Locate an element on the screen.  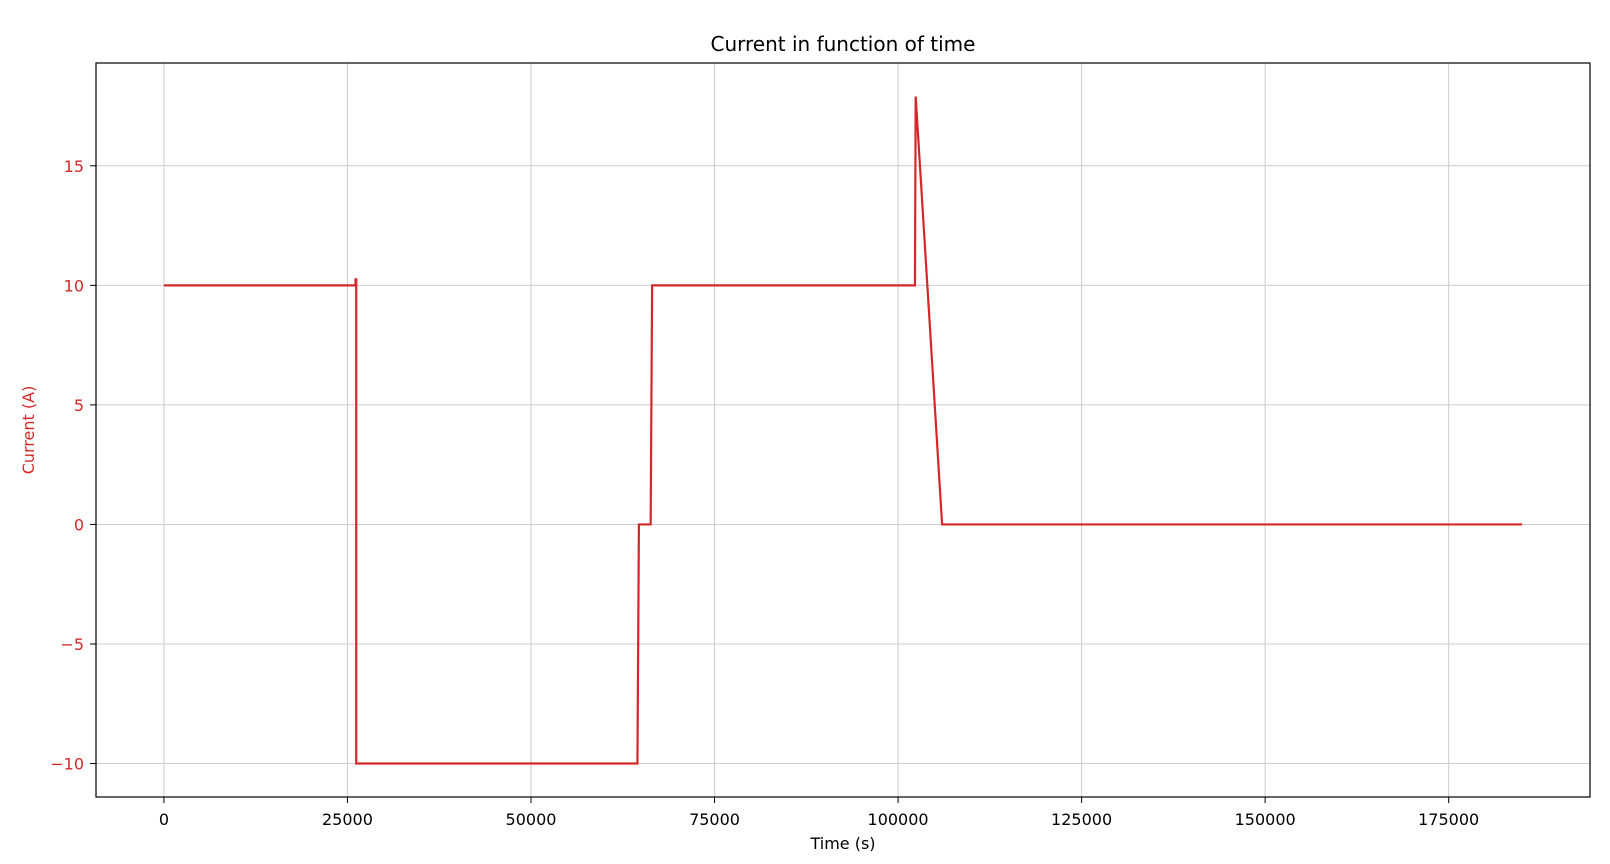
x-tick-label: 150000 is located at coordinates (1265, 819).